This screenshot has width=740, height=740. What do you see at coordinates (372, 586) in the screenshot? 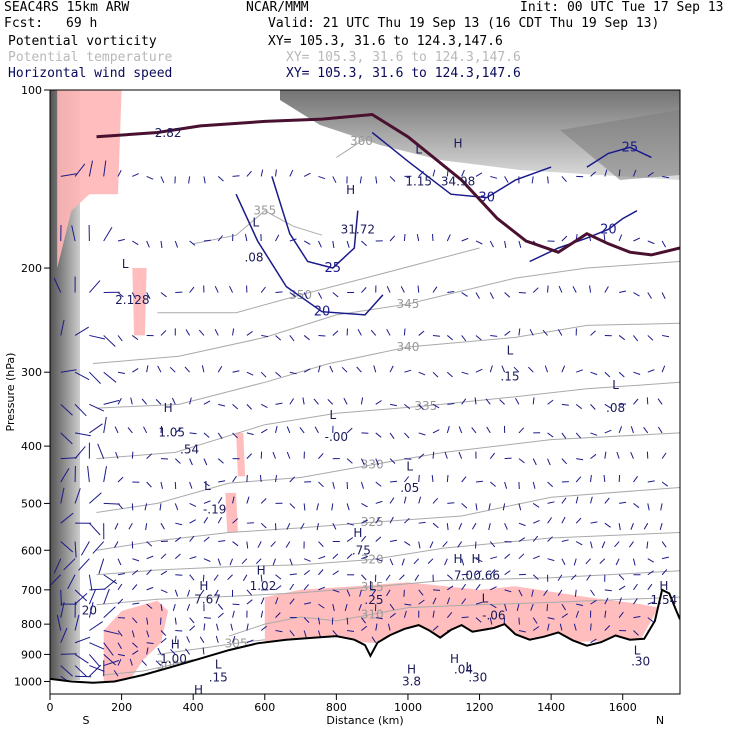
I see `extremum-label: L` at bounding box center [372, 586].